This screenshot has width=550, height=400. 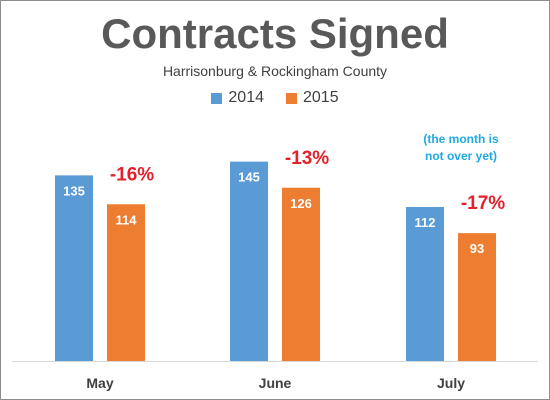 What do you see at coordinates (301, 274) in the screenshot?
I see `bar-2015-june` at bounding box center [301, 274].